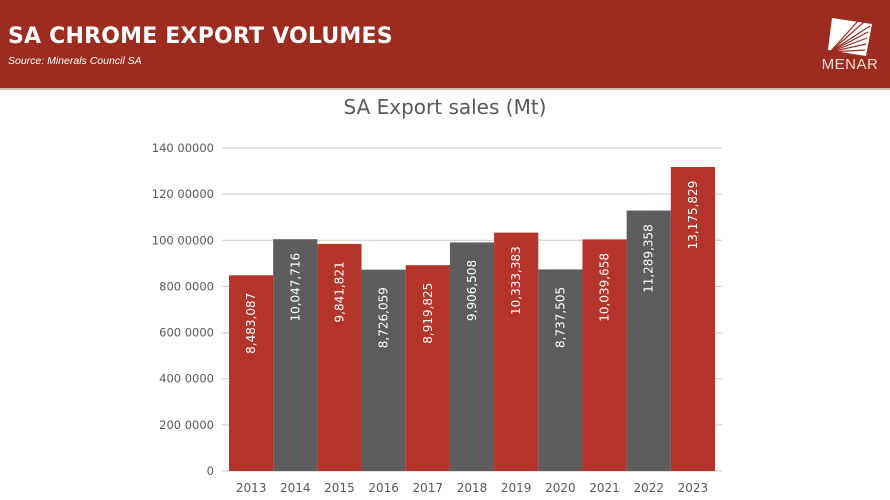 The image size is (890, 500). What do you see at coordinates (383, 488) in the screenshot?
I see `x-tick-label: 2016` at bounding box center [383, 488].